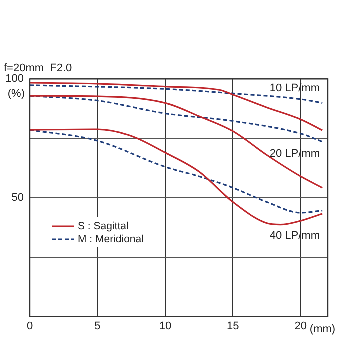 The width and height of the screenshot is (340, 340). I want to click on y-axis-title: (%), so click(16, 94).